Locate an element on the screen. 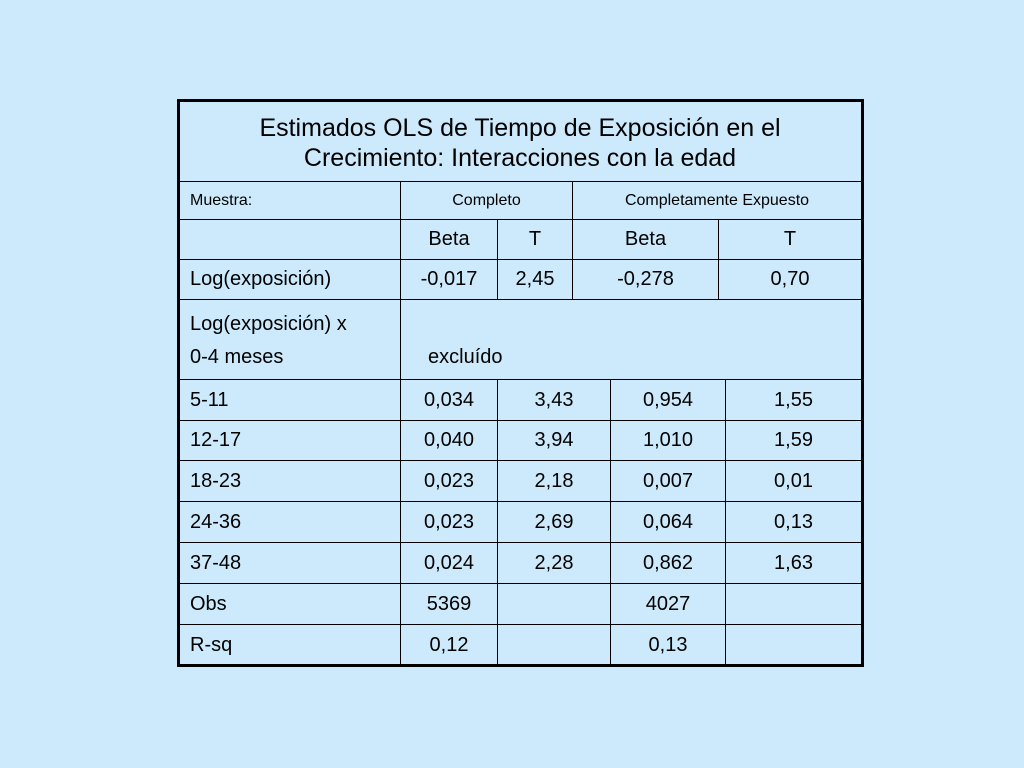 This screenshot has height=768, width=1024. row-label: 37-48 is located at coordinates (290, 563).